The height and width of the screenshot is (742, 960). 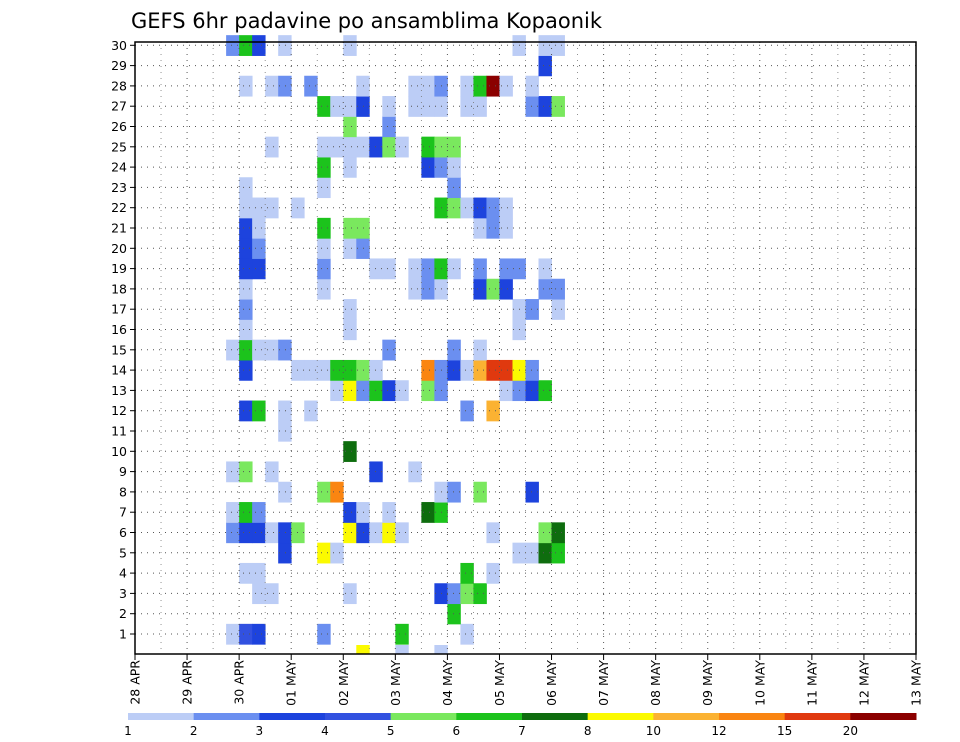 I want to click on y-tick-label: 19, so click(x=119, y=268).